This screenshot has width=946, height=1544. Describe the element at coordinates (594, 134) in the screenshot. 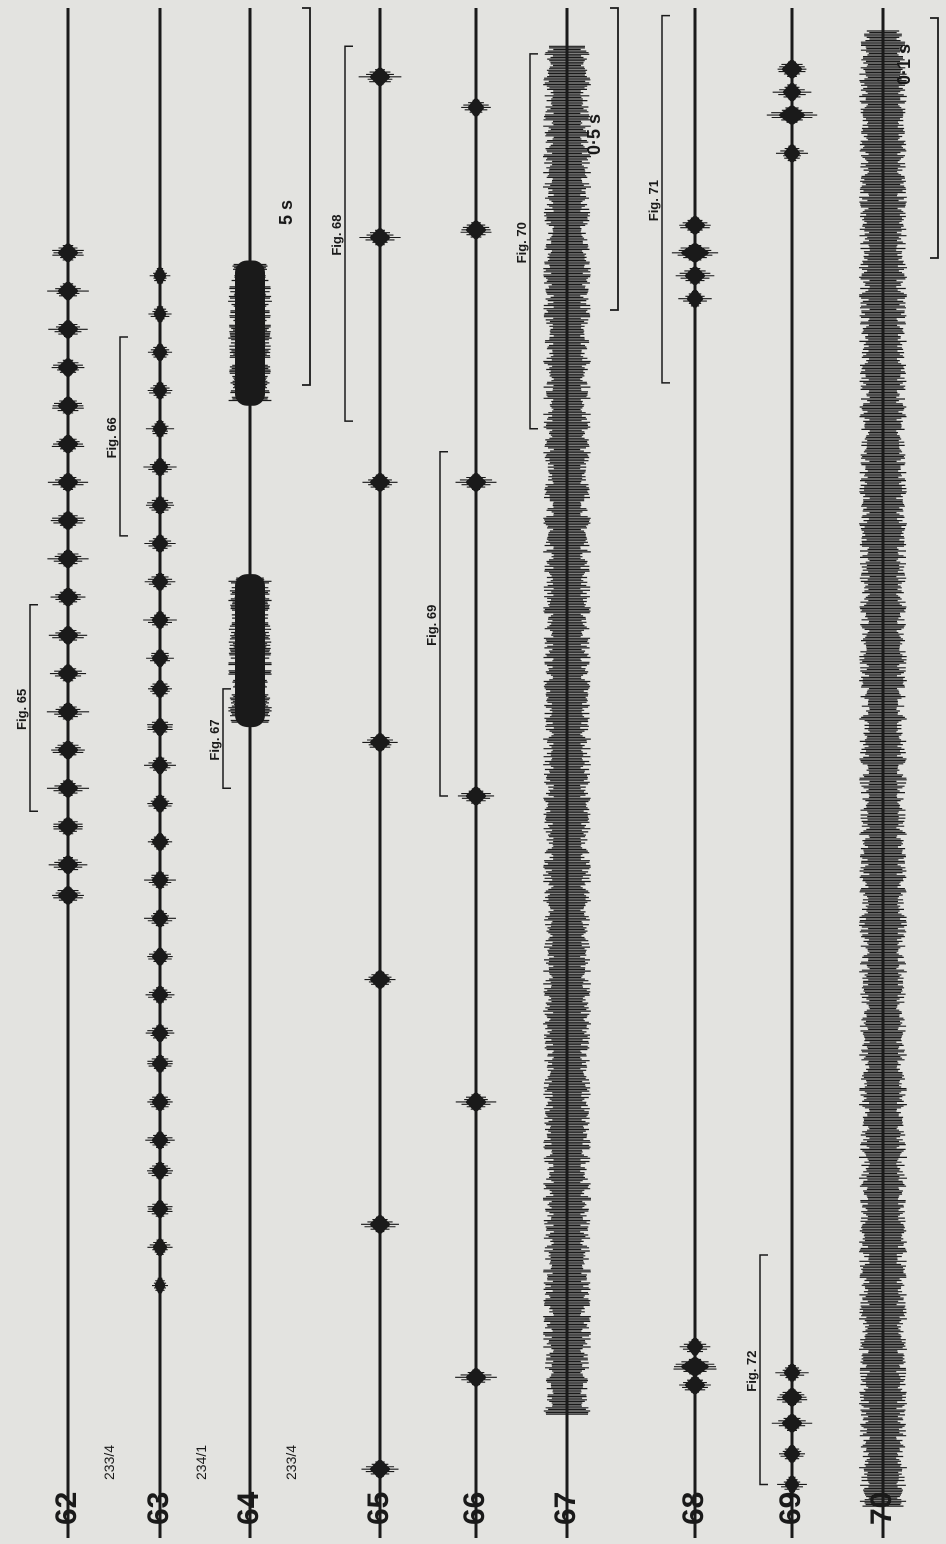

I see `scale-bar-label: 0·5 s` at that location.